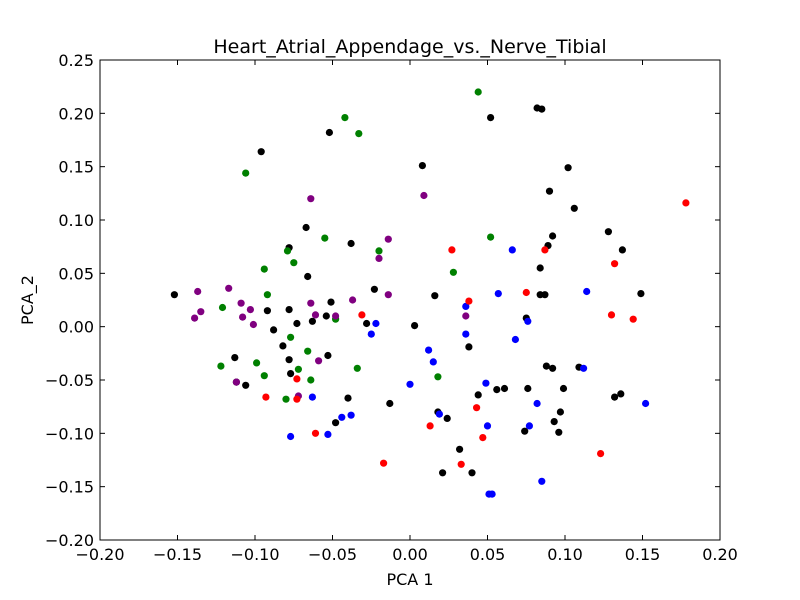 This screenshot has height=600, width=800. What do you see at coordinates (254, 554) in the screenshot?
I see `x-tick-label: −0.10` at bounding box center [254, 554].